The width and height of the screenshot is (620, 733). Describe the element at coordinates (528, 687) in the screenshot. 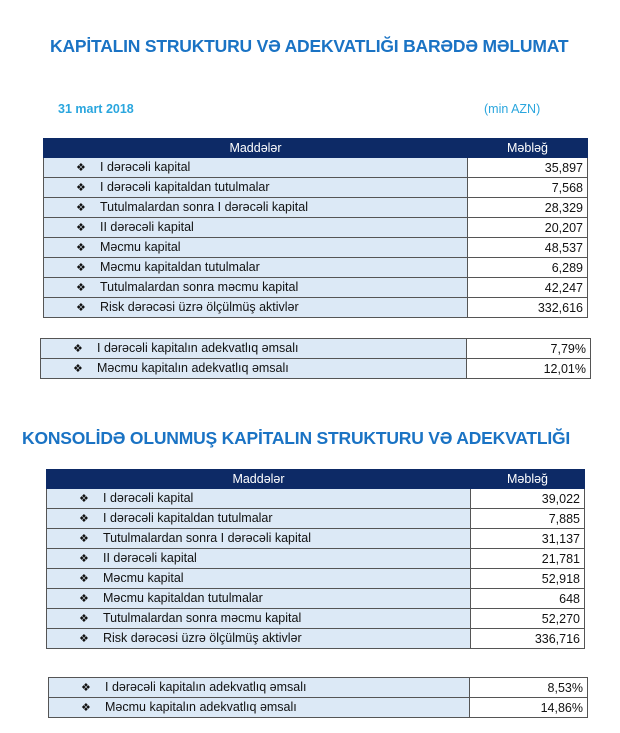

I see `row-value: 8,53%` at that location.